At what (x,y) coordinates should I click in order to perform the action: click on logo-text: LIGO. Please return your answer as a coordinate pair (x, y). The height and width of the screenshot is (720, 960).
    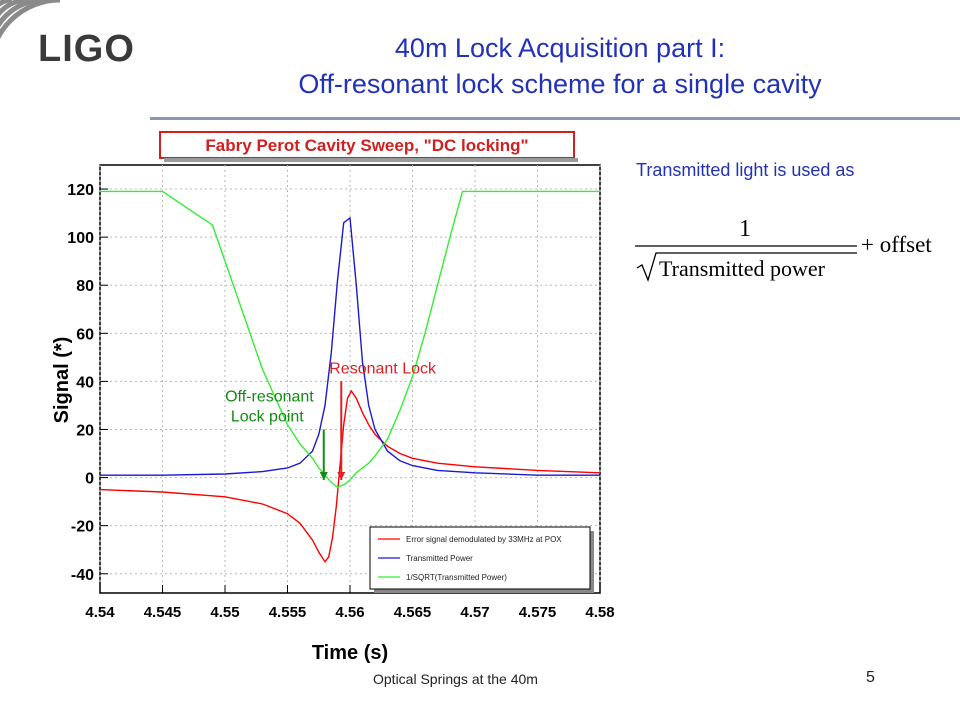
    Looking at the image, I should click on (86, 49).